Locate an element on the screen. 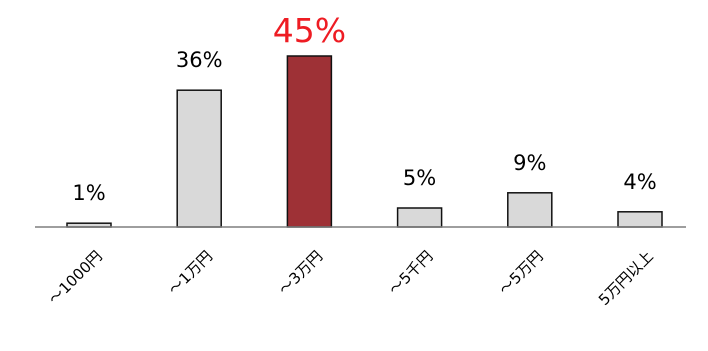 This screenshot has width=708, height=351. value-label-3: 5% is located at coordinates (419, 178).